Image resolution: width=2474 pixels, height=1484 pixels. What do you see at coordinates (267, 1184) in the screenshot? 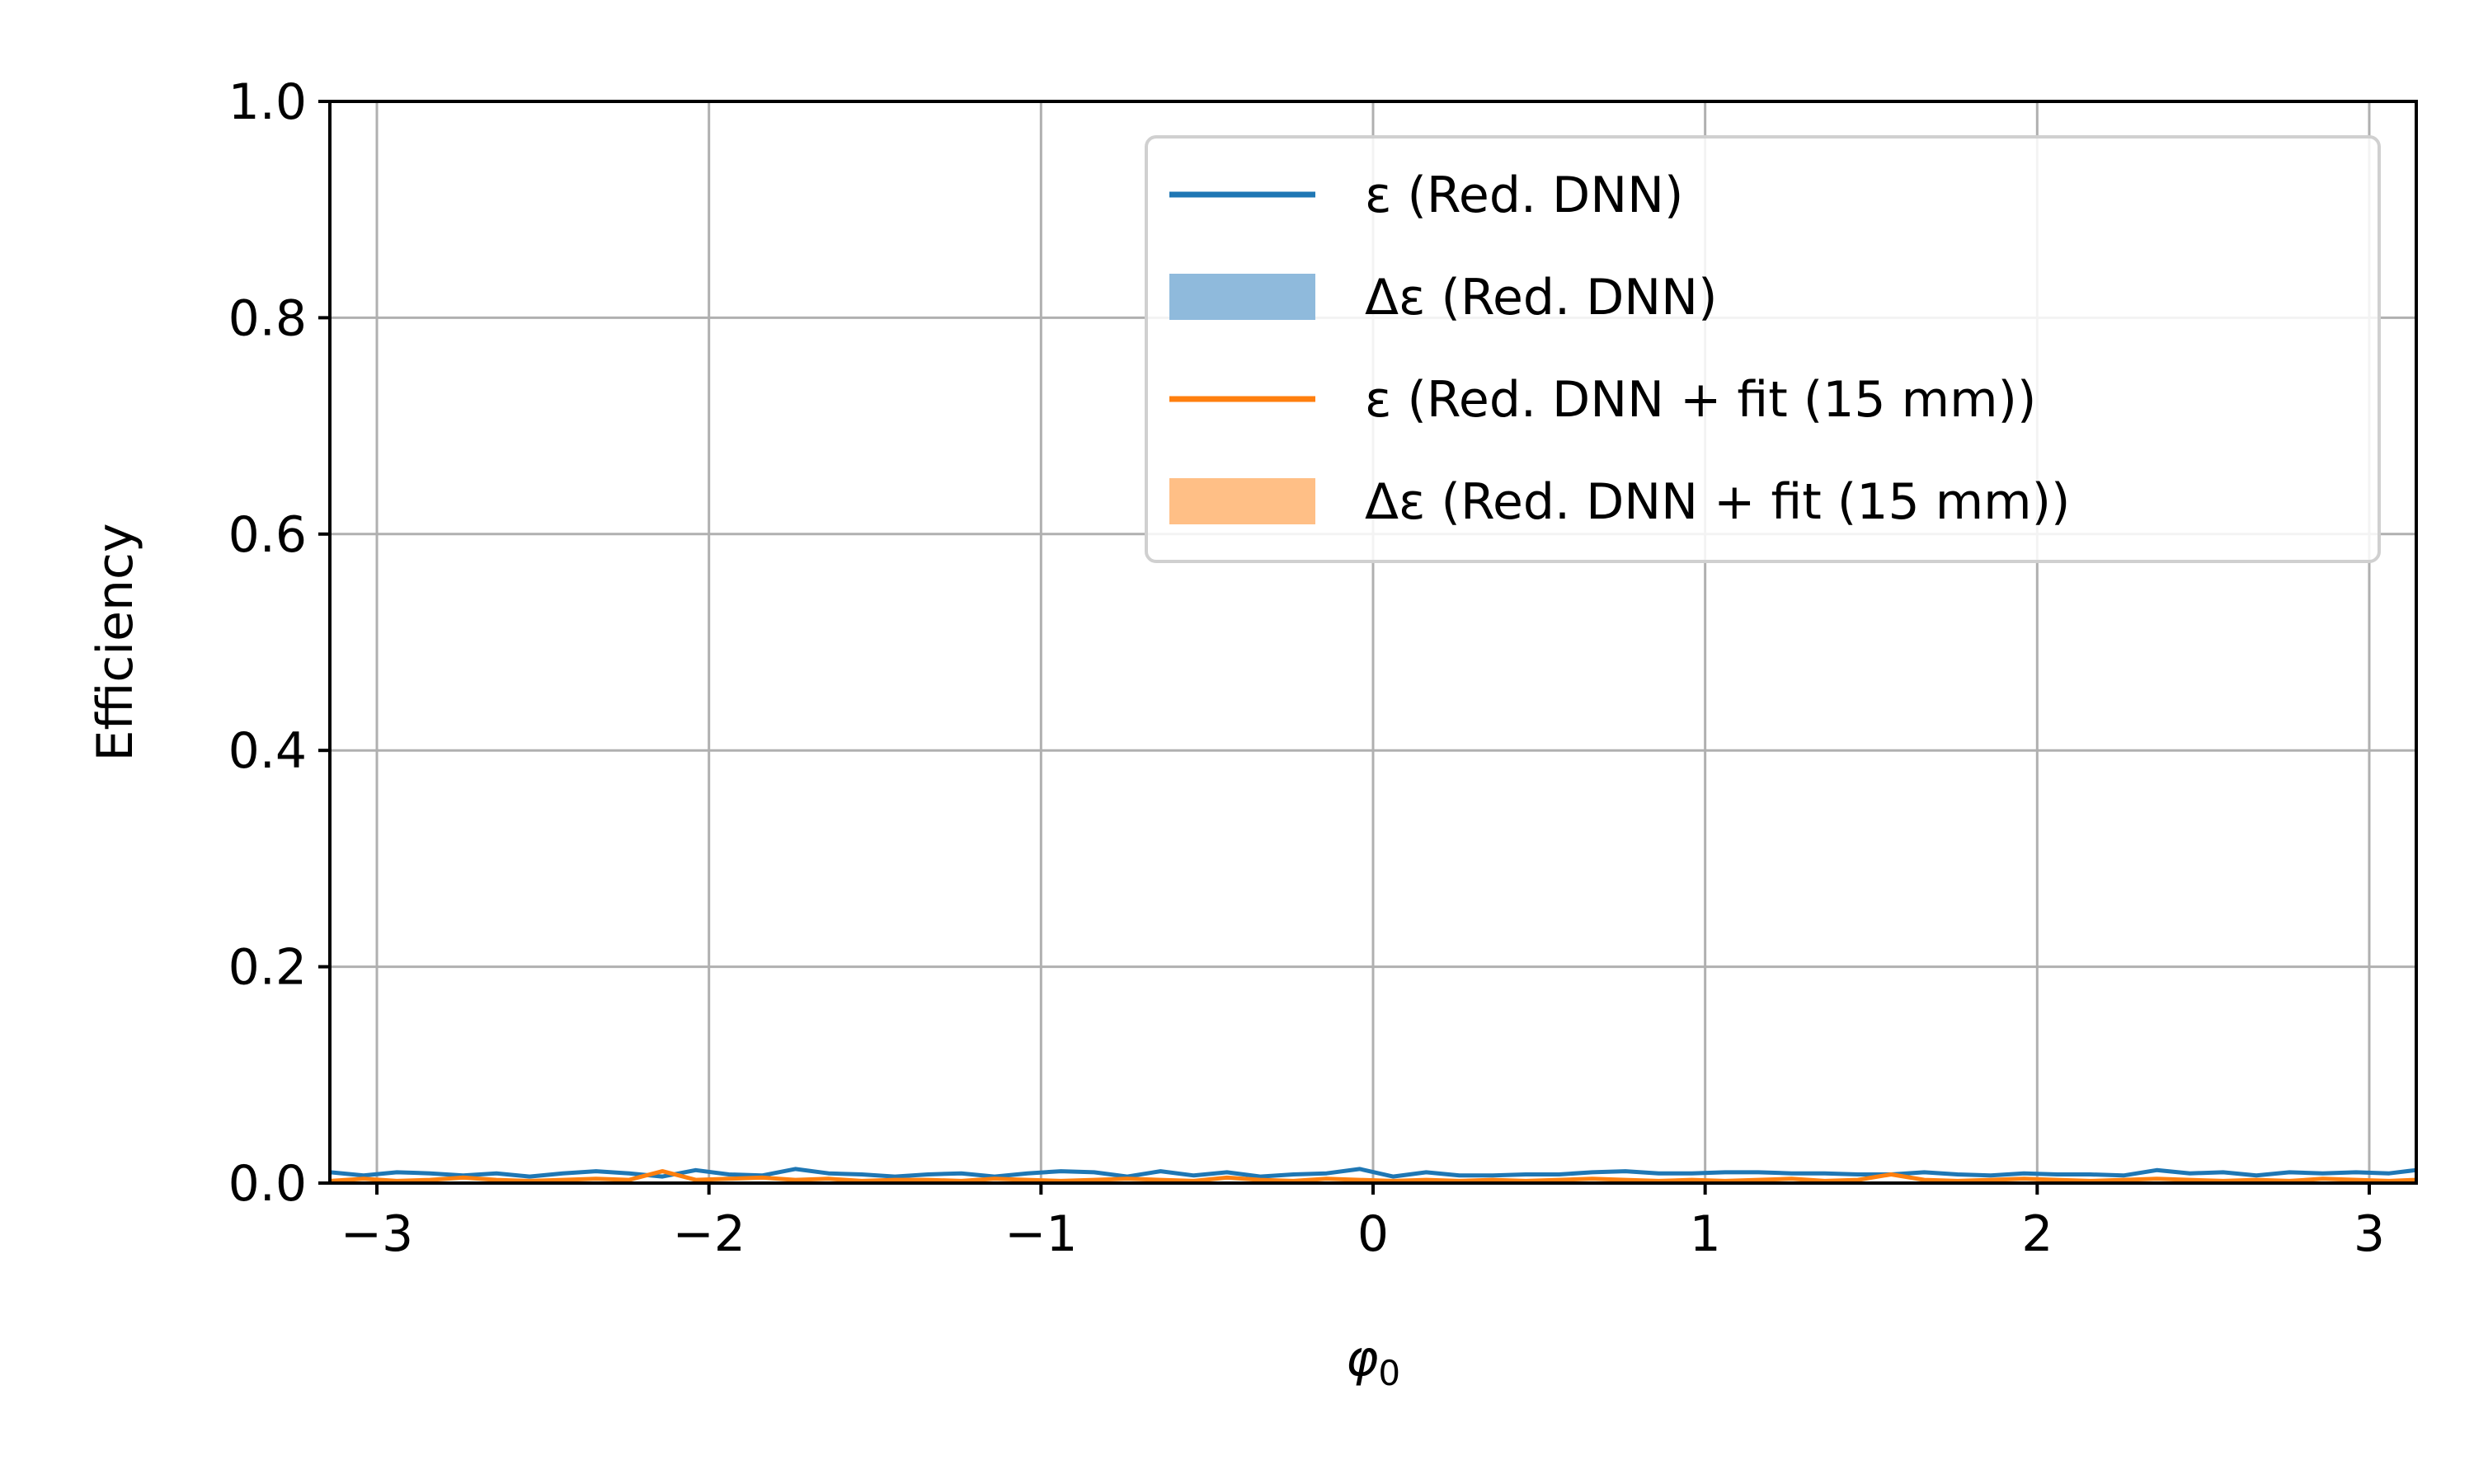
I see `y-tick-label: 0.0` at bounding box center [267, 1184].